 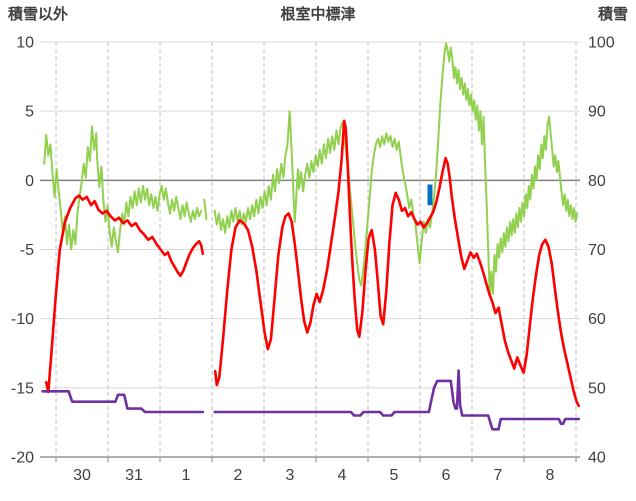 What do you see at coordinates (342, 475) in the screenshot?
I see `x-tick-label: 4` at bounding box center [342, 475].